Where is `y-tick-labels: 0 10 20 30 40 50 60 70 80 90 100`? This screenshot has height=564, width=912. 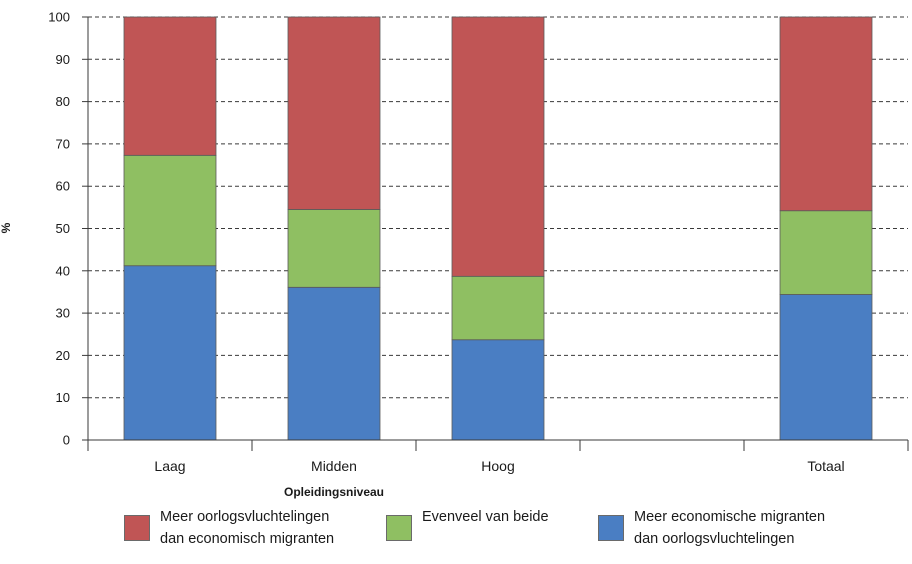
y-tick-labels: 0 10 20 30 40 50 60 70 80 90 100 is located at coordinates (59, 229).